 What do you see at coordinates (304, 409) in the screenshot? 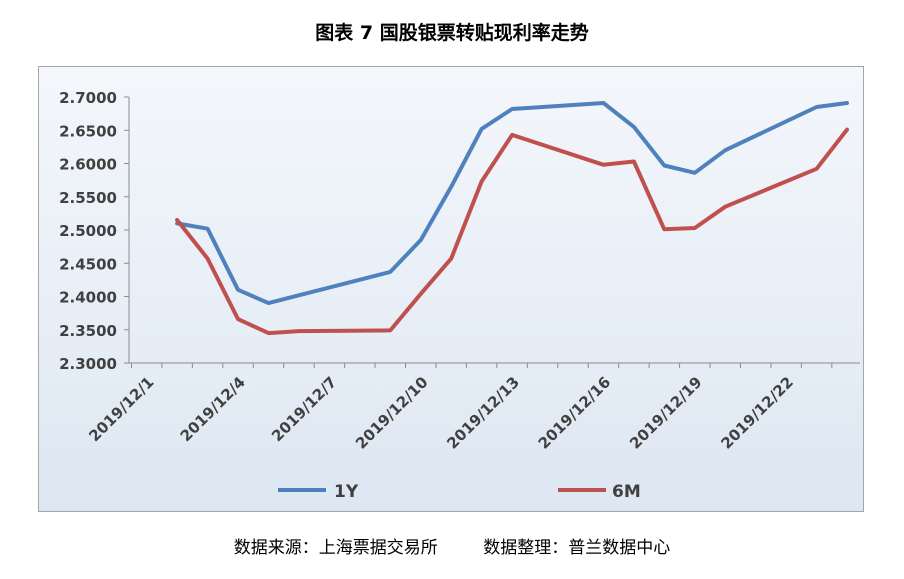
I see `x-tick-label: 2019/12/7` at bounding box center [304, 409].